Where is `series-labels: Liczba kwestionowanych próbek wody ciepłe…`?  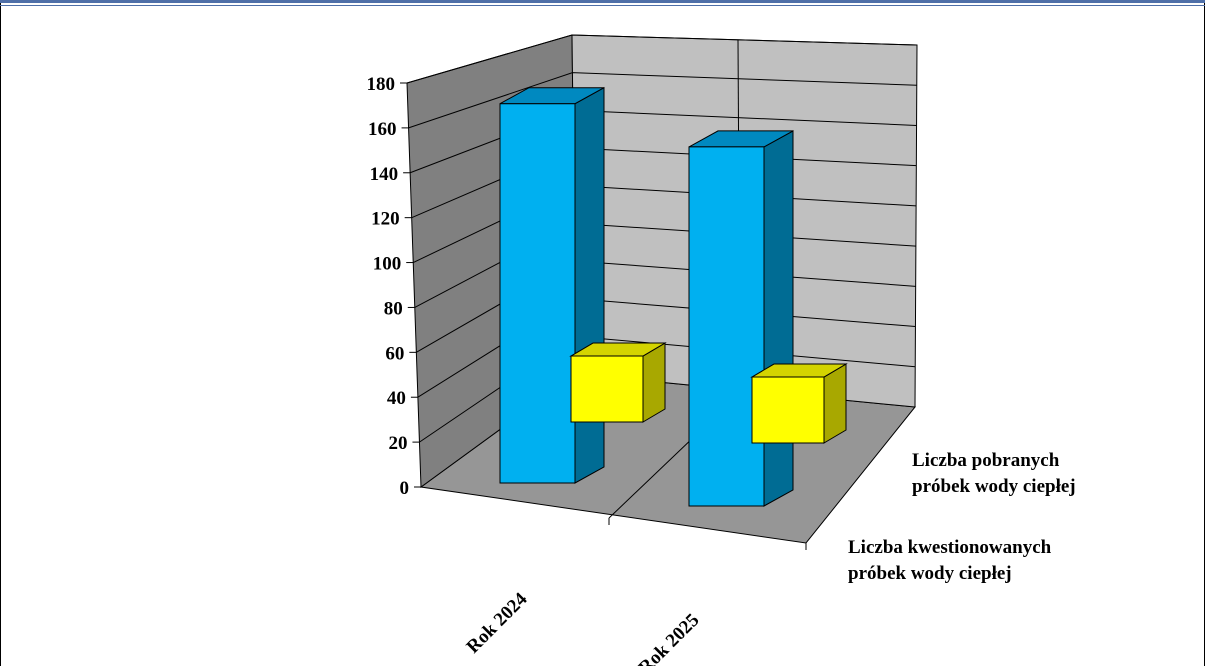 series-labels: Liczba kwestionowanych próbek wody ciepłe… is located at coordinates (962, 517).